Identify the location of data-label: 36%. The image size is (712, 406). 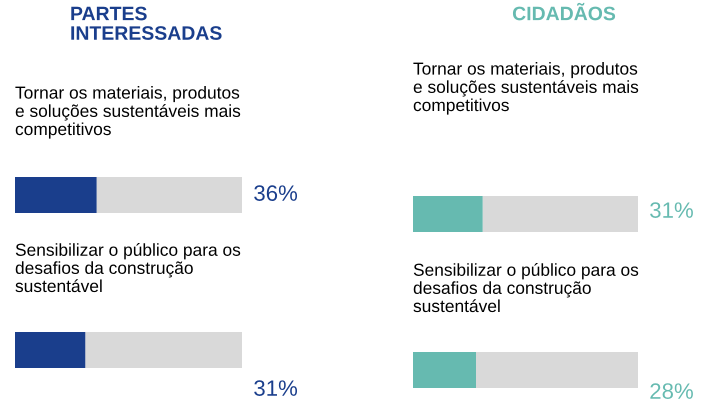
(276, 193).